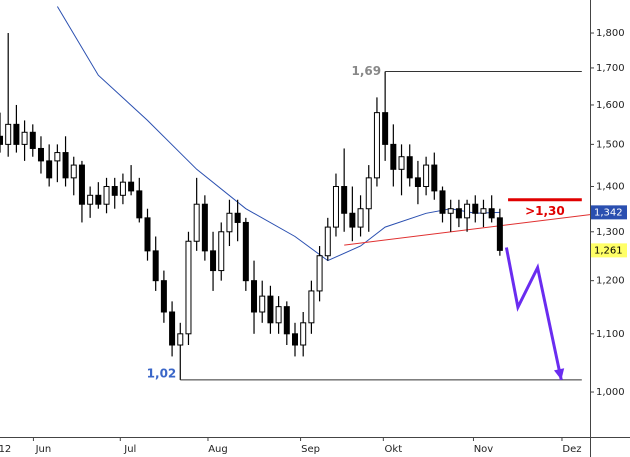 The width and height of the screenshot is (630, 457). Describe the element at coordinates (559, 374) in the screenshot. I see `arrow-head` at that location.